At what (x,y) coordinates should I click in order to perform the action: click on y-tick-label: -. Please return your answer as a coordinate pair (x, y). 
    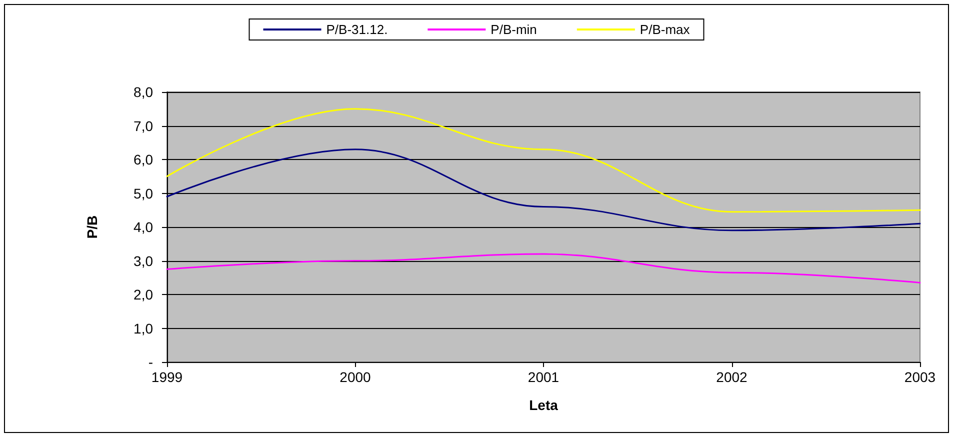
    Looking at the image, I should click on (151, 362).